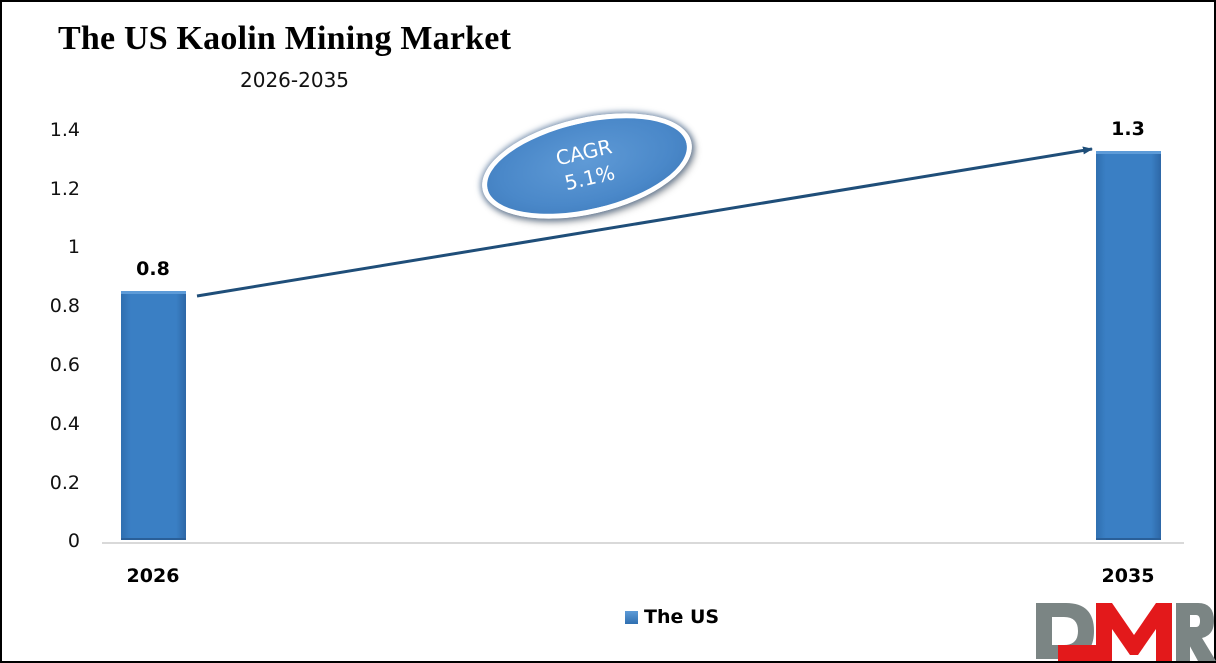  What do you see at coordinates (64, 189) in the screenshot?
I see `y-tick-label: 1.2` at bounding box center [64, 189].